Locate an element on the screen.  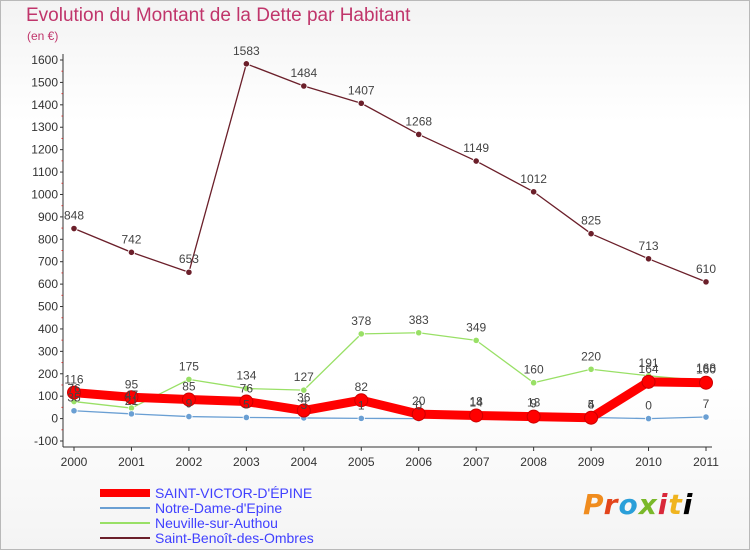
data-label: 35 is located at coordinates (74, 398).